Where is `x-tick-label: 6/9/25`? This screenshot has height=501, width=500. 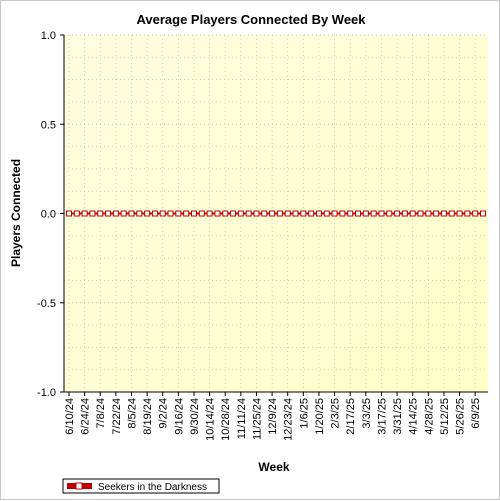 x-tick-label: 6/9/25 is located at coordinates (476, 413).